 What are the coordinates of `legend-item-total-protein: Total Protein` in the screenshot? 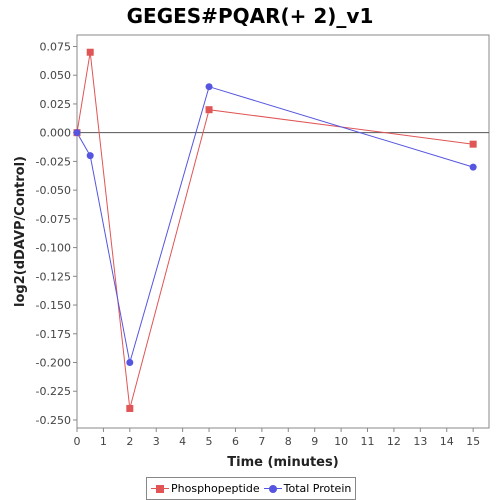 It's located at (307, 488).